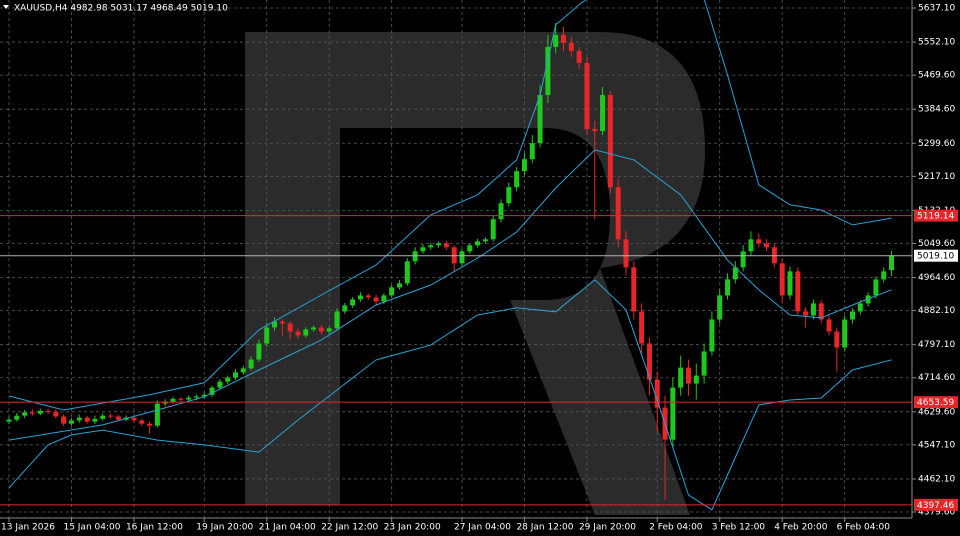 The height and width of the screenshot is (536, 960). I want to click on price-level-label: 5119.14, so click(935, 217).